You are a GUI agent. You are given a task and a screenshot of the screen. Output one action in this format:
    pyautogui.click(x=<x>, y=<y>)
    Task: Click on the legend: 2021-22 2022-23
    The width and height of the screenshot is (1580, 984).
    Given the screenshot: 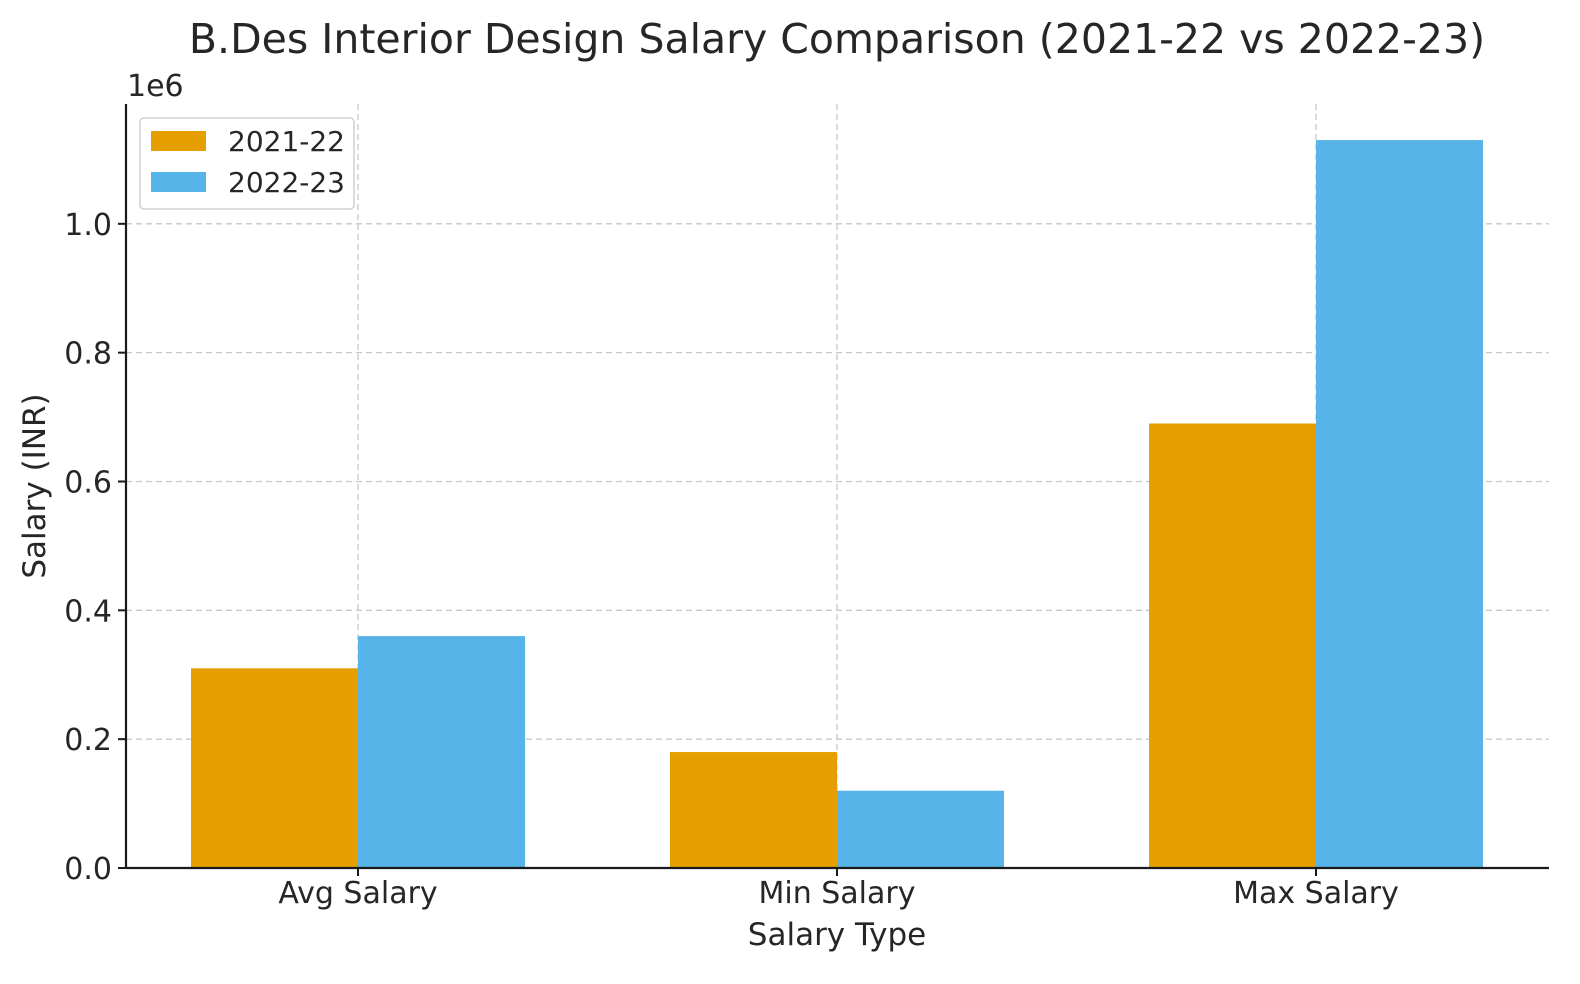 What is the action you would take?
    pyautogui.click(x=247, y=163)
    